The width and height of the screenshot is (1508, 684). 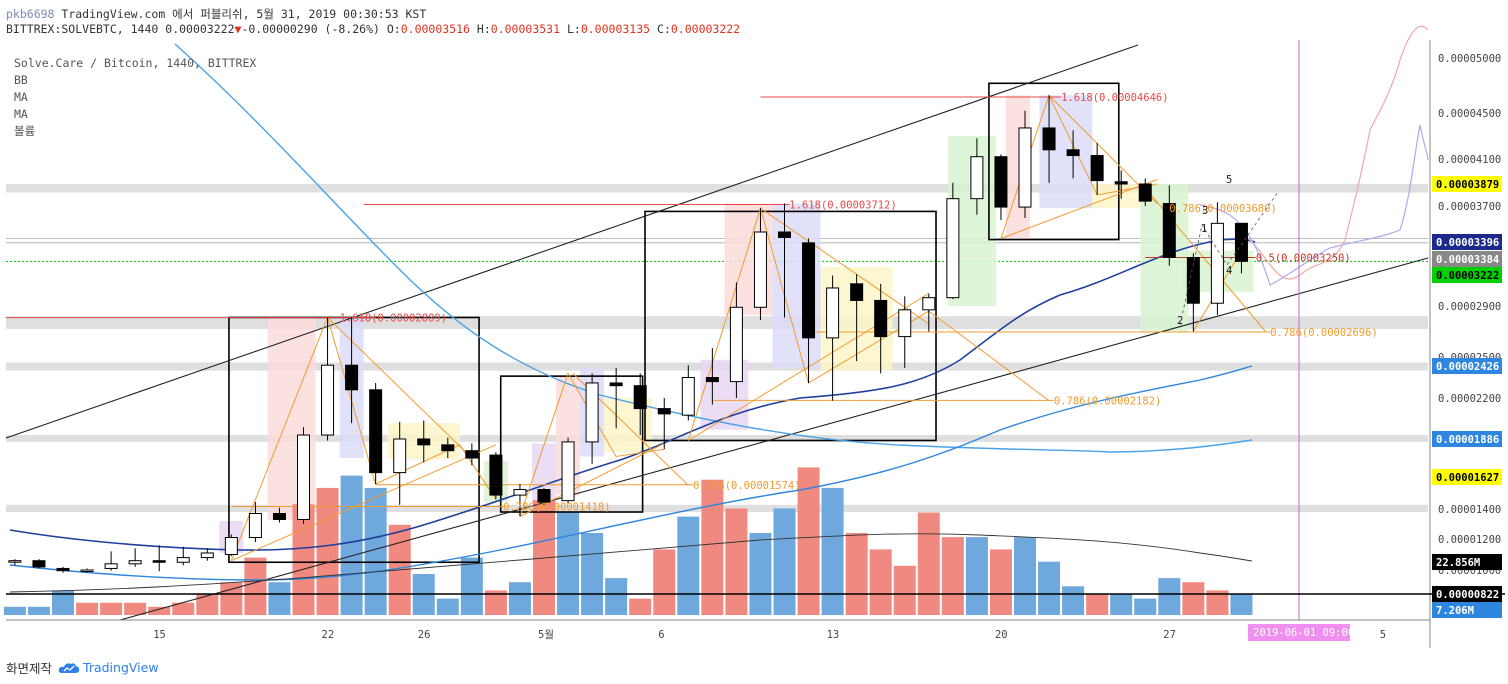 I want to click on pattern-shade, so click(x=1116, y=196).